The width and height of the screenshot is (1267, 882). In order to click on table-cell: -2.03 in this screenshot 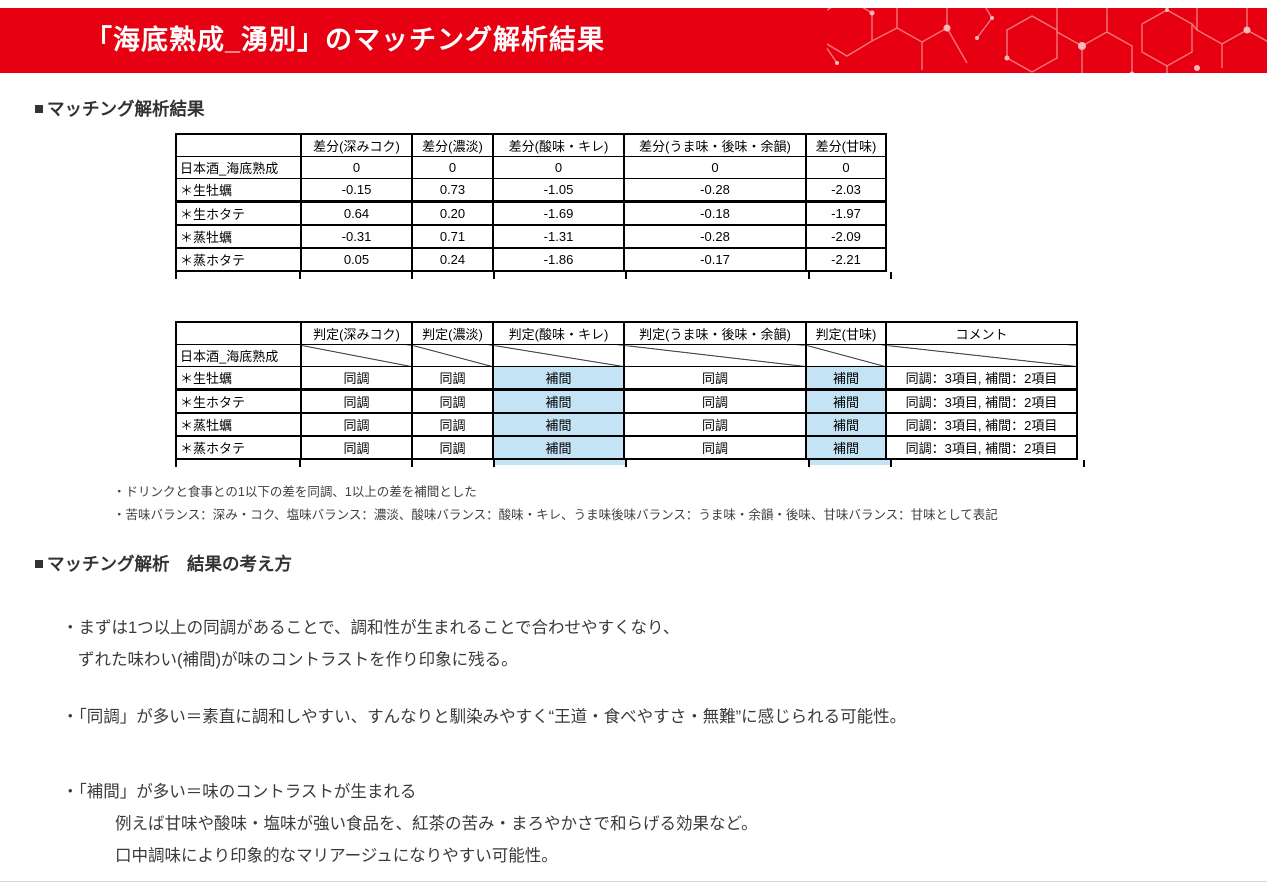, I will do `click(845, 190)`.